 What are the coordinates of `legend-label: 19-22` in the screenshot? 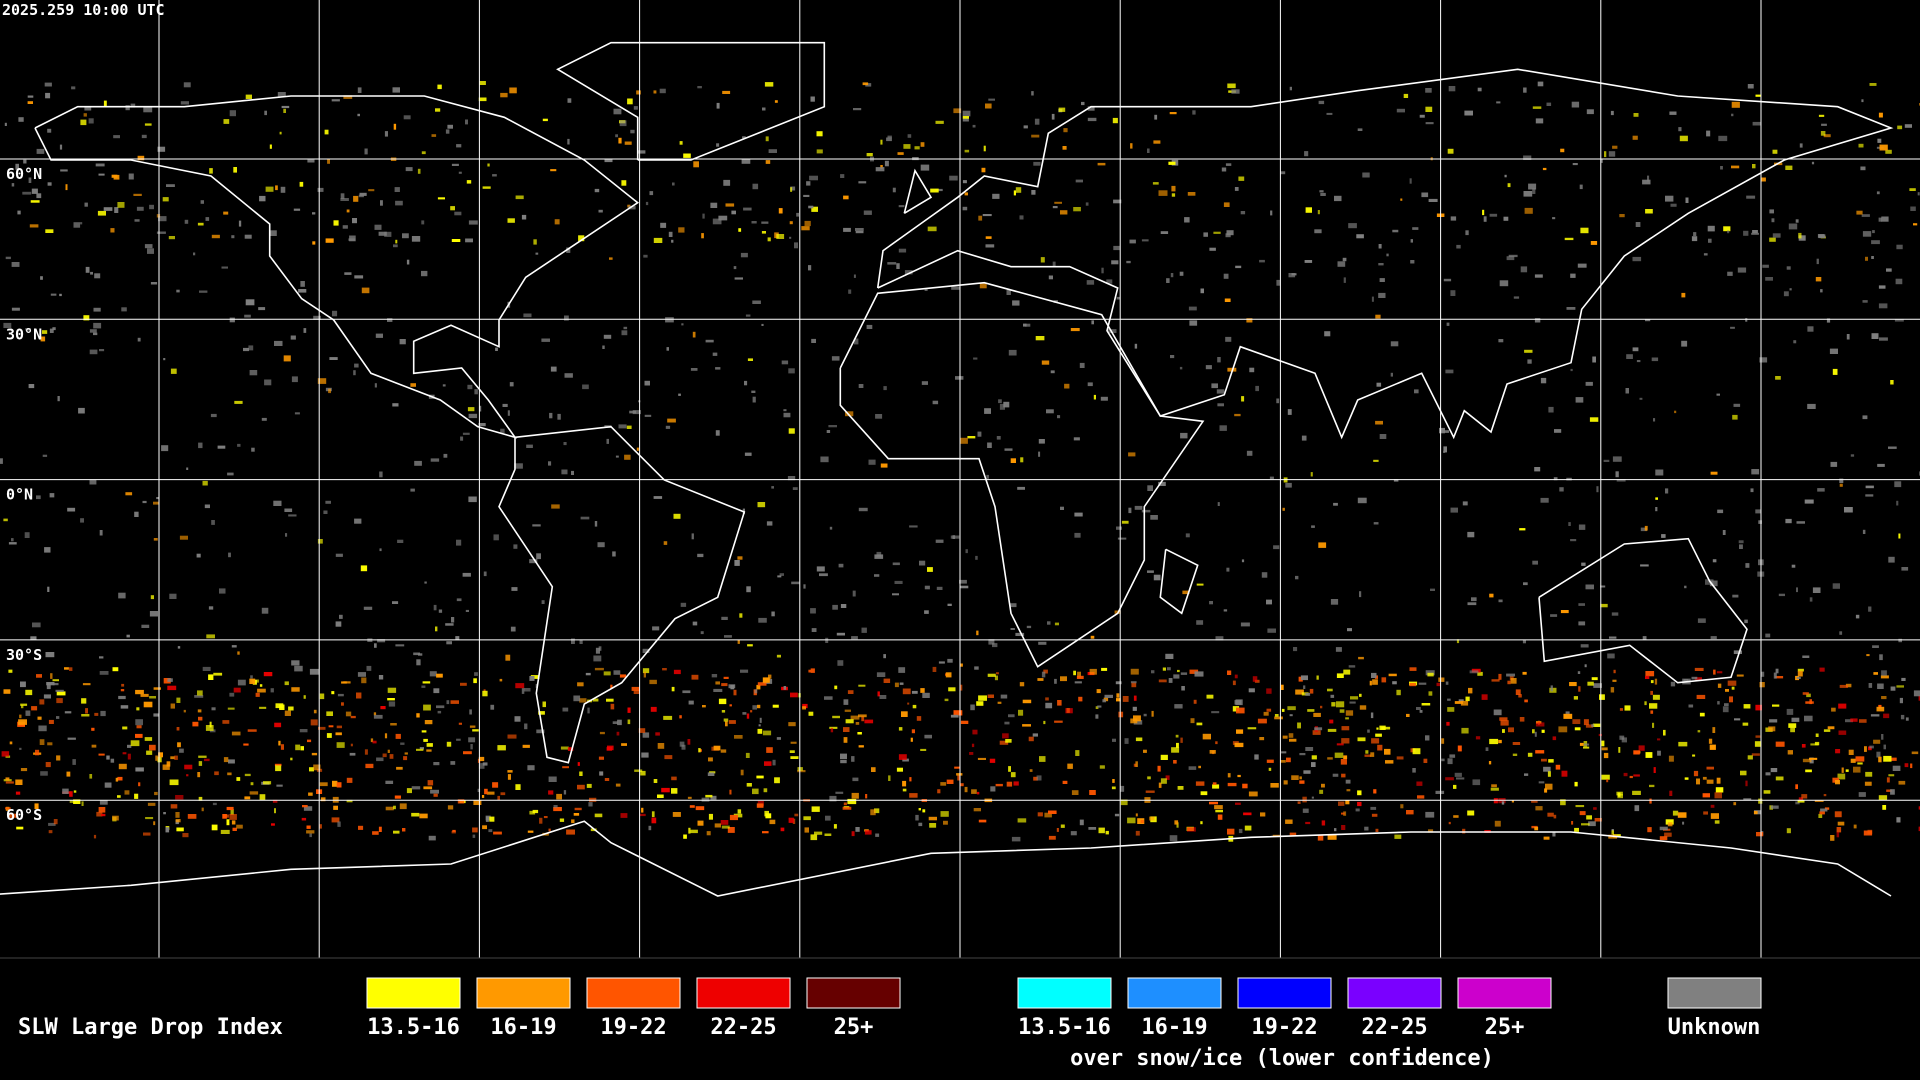 It's located at (633, 1027).